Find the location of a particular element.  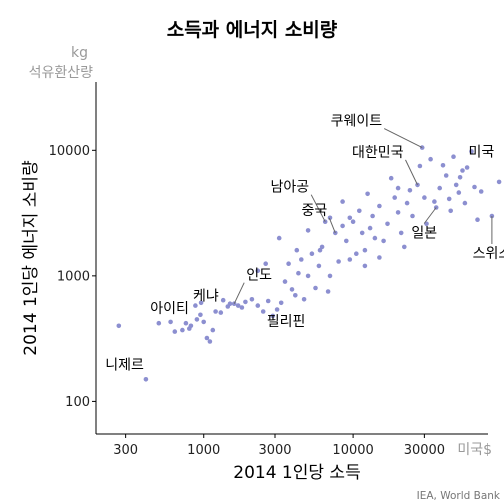

y-tick-label: 100 is located at coordinates (77, 402).